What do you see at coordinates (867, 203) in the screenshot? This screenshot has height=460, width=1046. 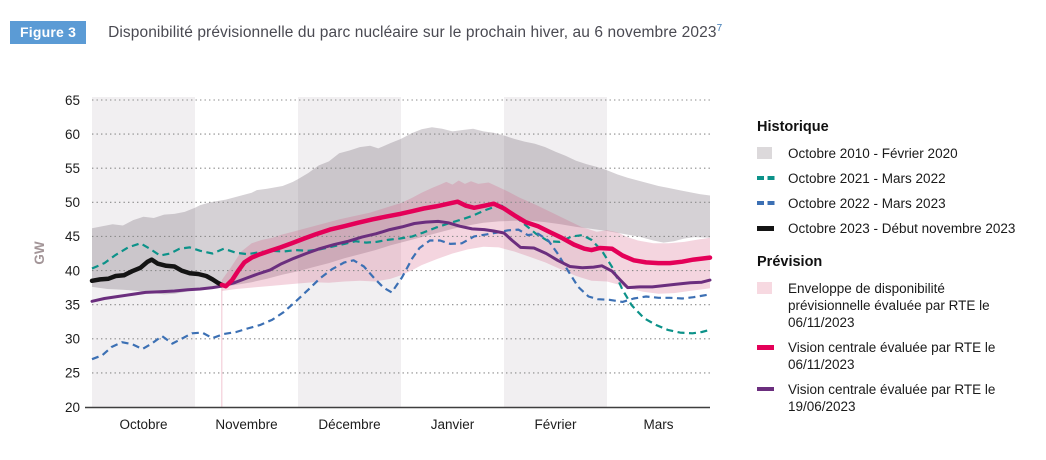 I see `legend-item-label: Octobre 2022 - Mars 2023` at bounding box center [867, 203].